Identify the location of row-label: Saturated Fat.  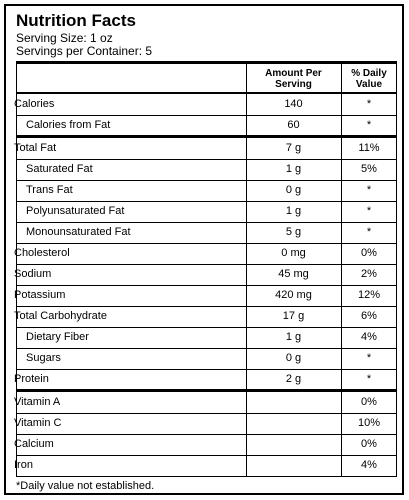
(59, 169).